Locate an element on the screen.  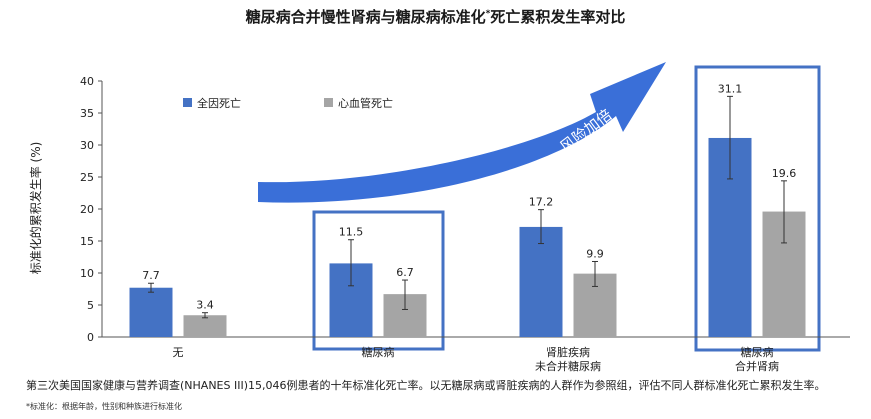
data-label: 6.7 is located at coordinates (405, 272).